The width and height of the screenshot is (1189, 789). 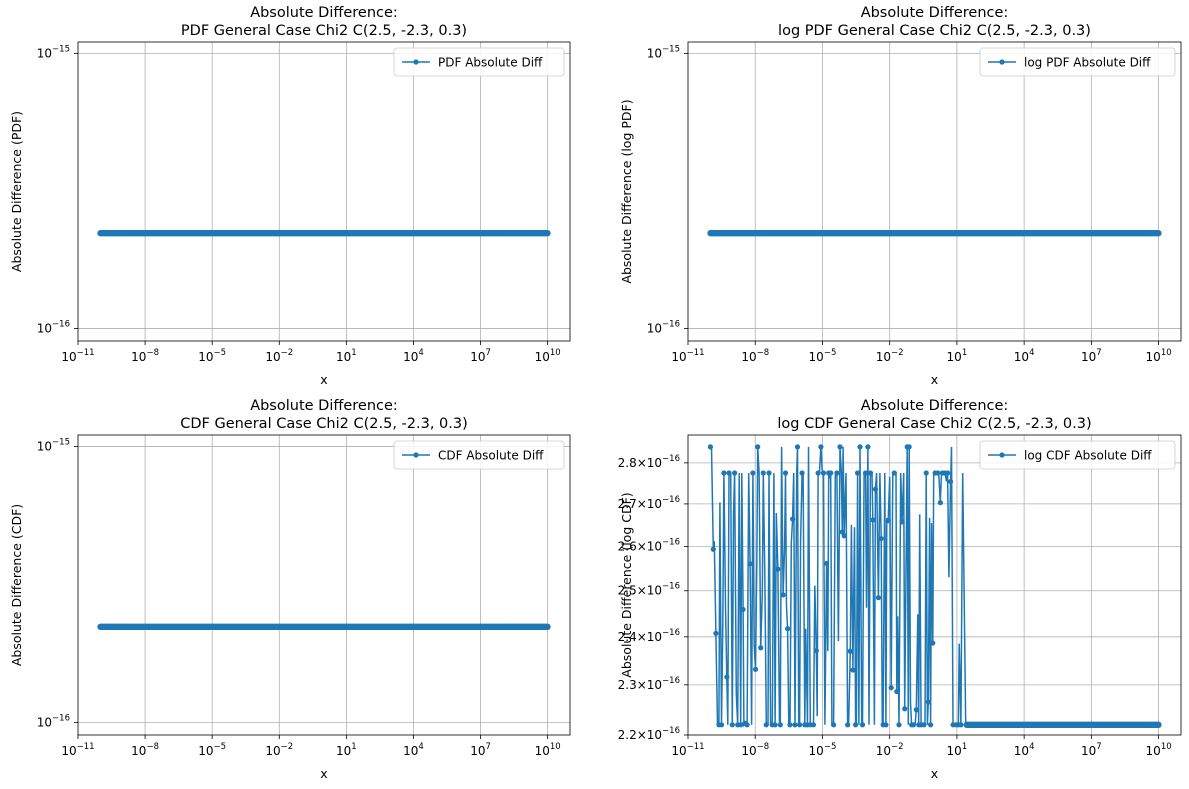 What do you see at coordinates (640, 735) in the screenshot?
I see `y-tick-base: 2.2×10` at bounding box center [640, 735].